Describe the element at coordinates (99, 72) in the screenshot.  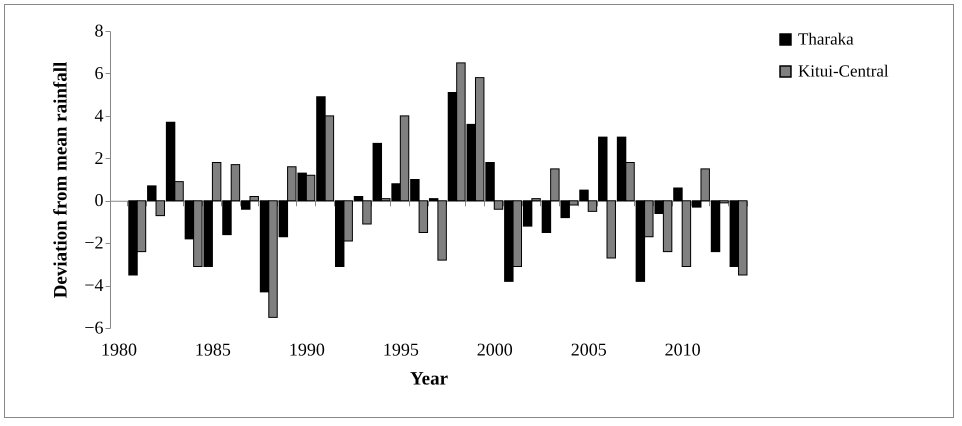
I see `y-tick-label: 6` at that location.